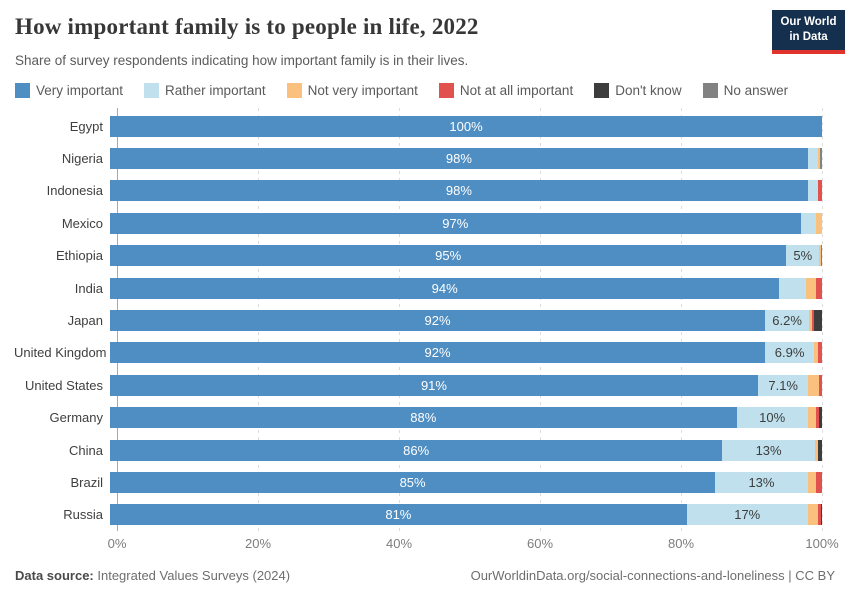 Image resolution: width=850 pixels, height=600 pixels. Describe the element at coordinates (86, 126) in the screenshot. I see `country-label: Egypt` at that location.